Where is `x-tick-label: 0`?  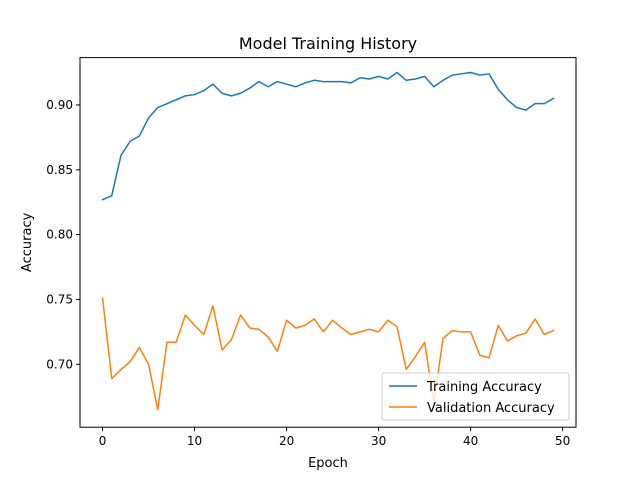 x-tick-label: 0 is located at coordinates (103, 441).